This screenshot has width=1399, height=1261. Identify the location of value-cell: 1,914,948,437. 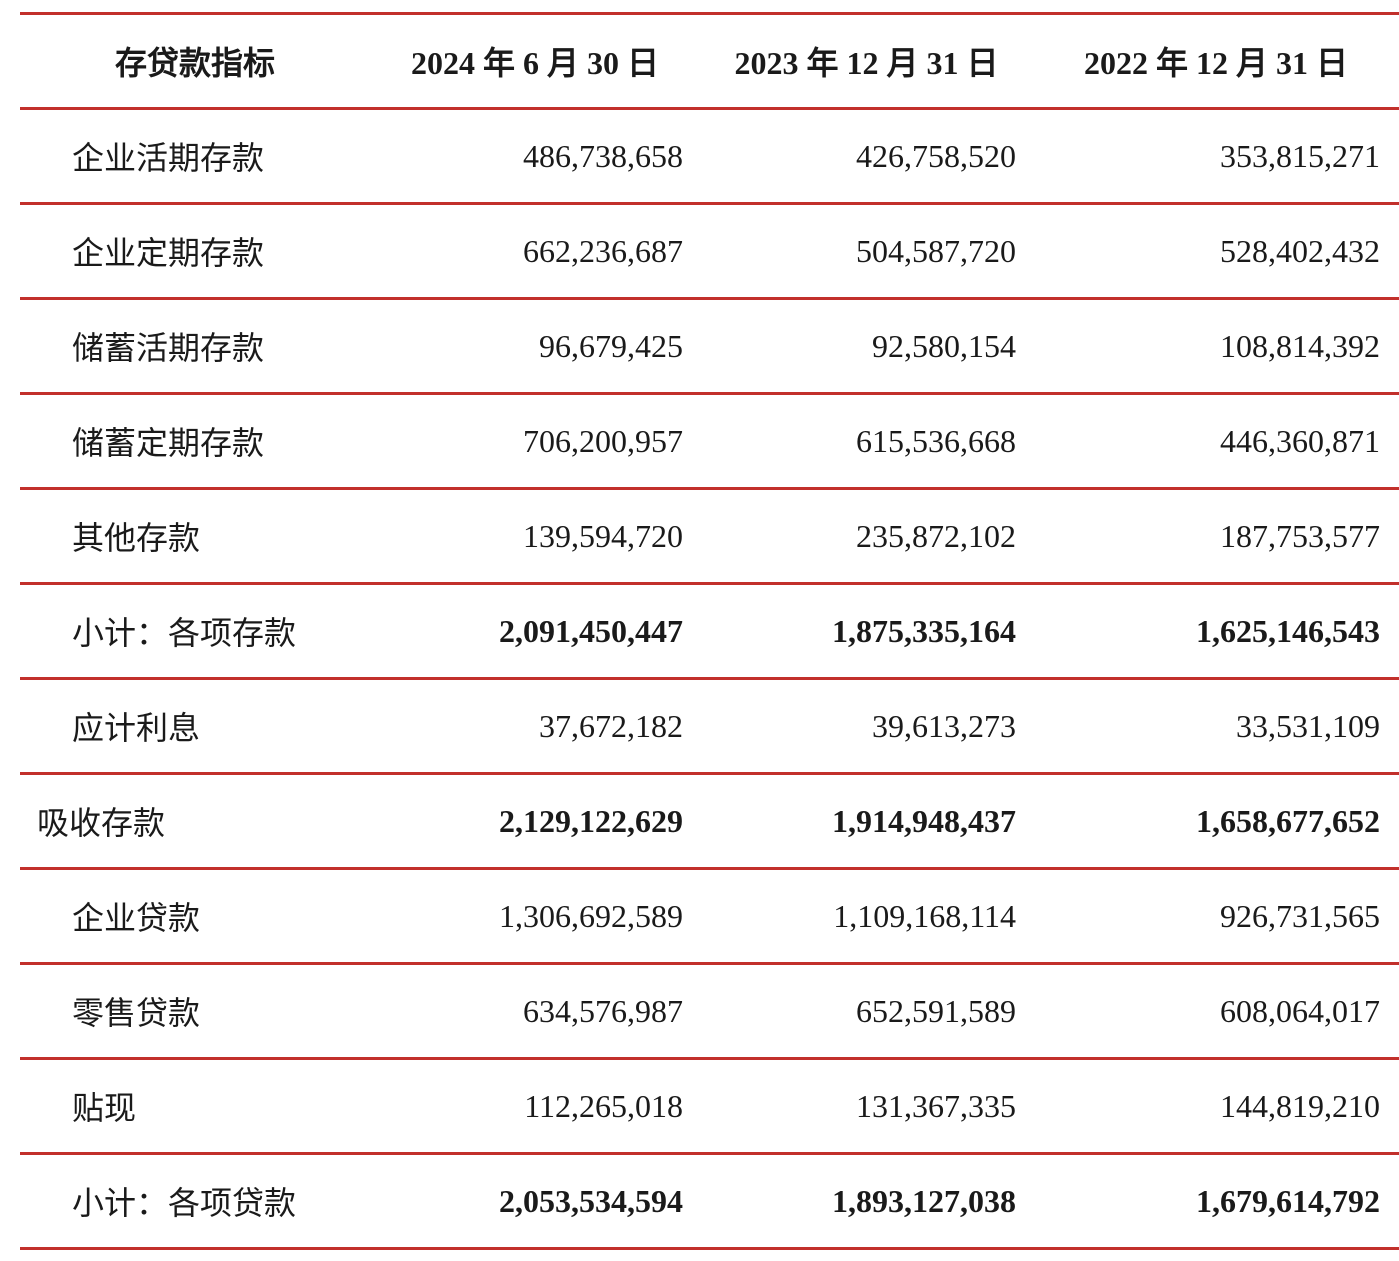
(924, 820).